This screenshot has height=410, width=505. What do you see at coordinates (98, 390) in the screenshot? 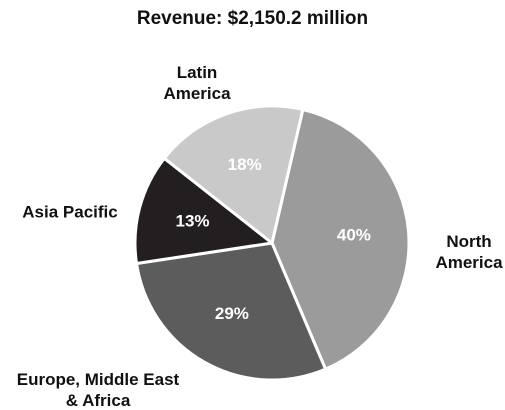
I see `category-label: Europe, Middle East & Africa` at bounding box center [98, 390].